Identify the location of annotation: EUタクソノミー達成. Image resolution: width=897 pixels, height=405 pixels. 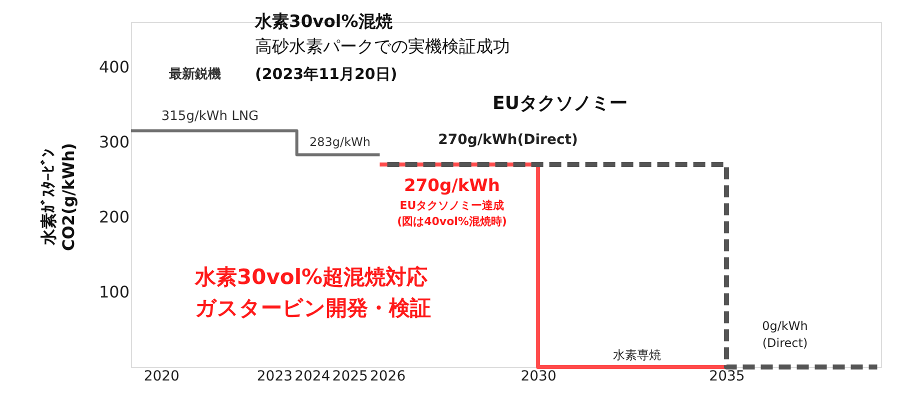
(452, 205).